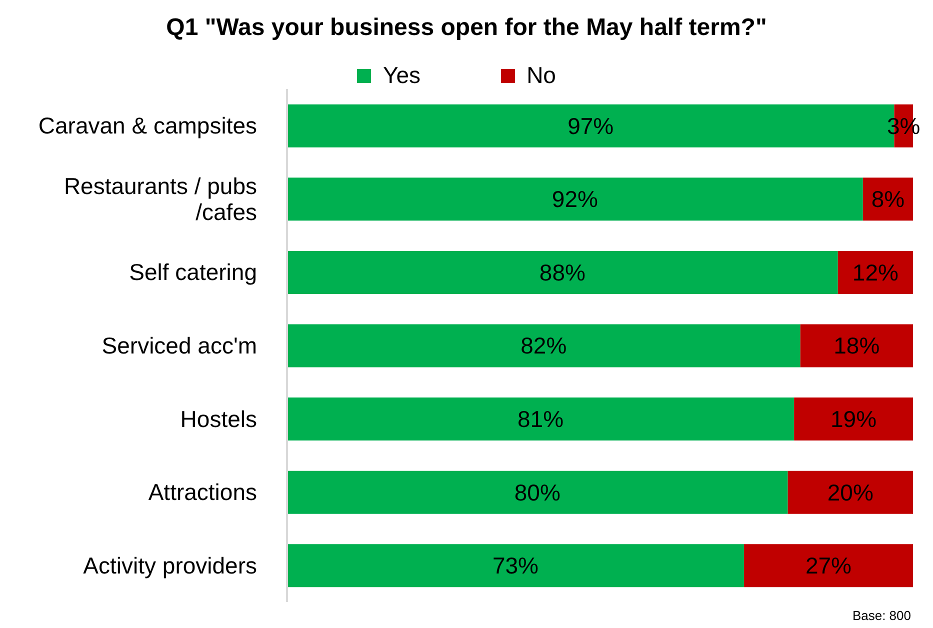  I want to click on data-label: 27%, so click(828, 565).